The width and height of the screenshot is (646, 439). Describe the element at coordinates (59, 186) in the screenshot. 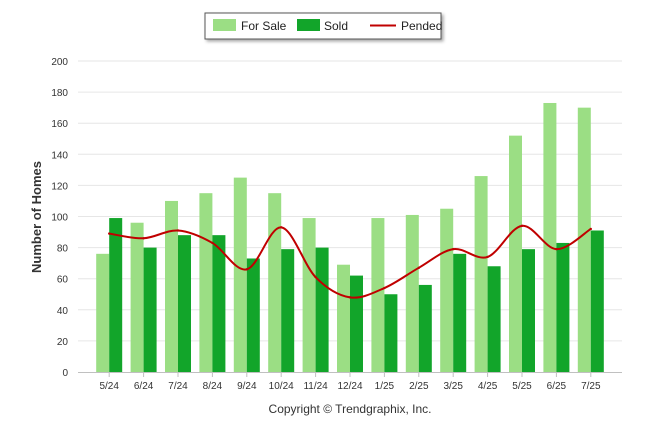

I see `y-tick-label: 120` at that location.